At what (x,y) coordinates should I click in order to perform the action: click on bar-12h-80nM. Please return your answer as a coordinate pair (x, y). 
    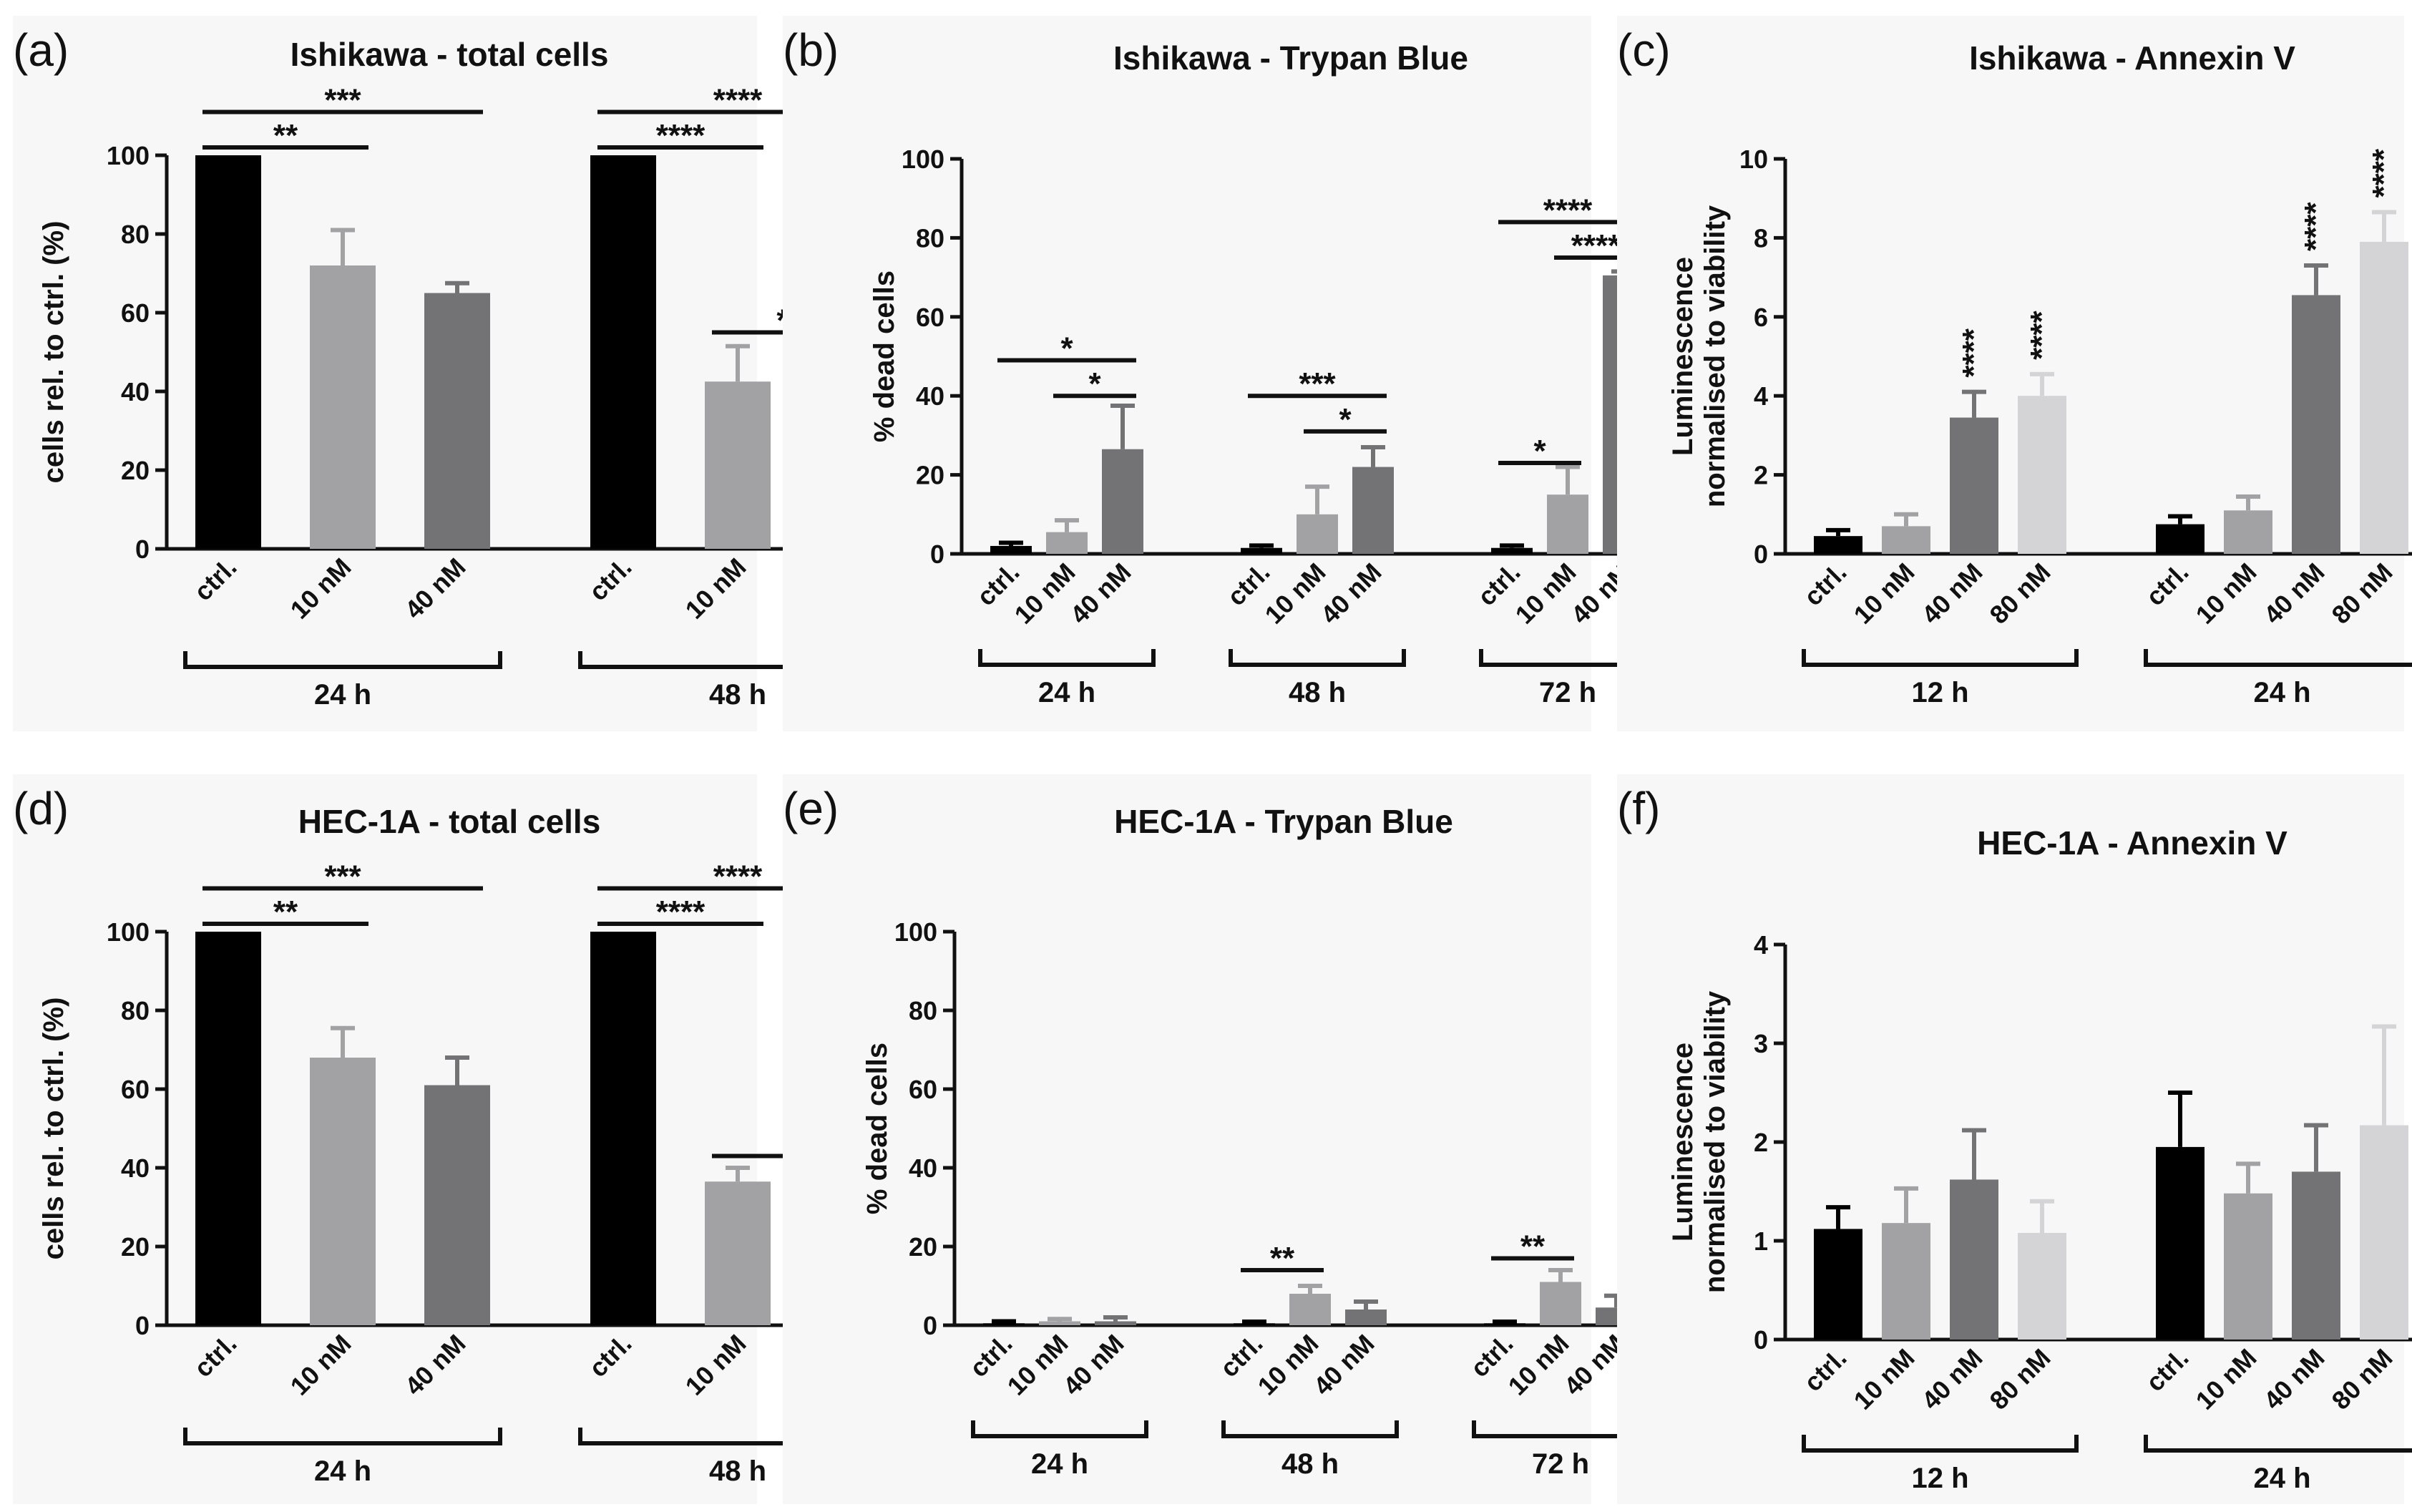
    Looking at the image, I should click on (2042, 475).